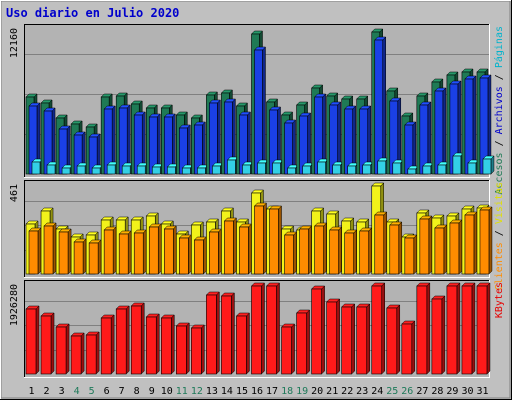 This screenshot has width=512, height=400. Describe the element at coordinates (272, 391) in the screenshot. I see `day-label-17: 17` at that location.